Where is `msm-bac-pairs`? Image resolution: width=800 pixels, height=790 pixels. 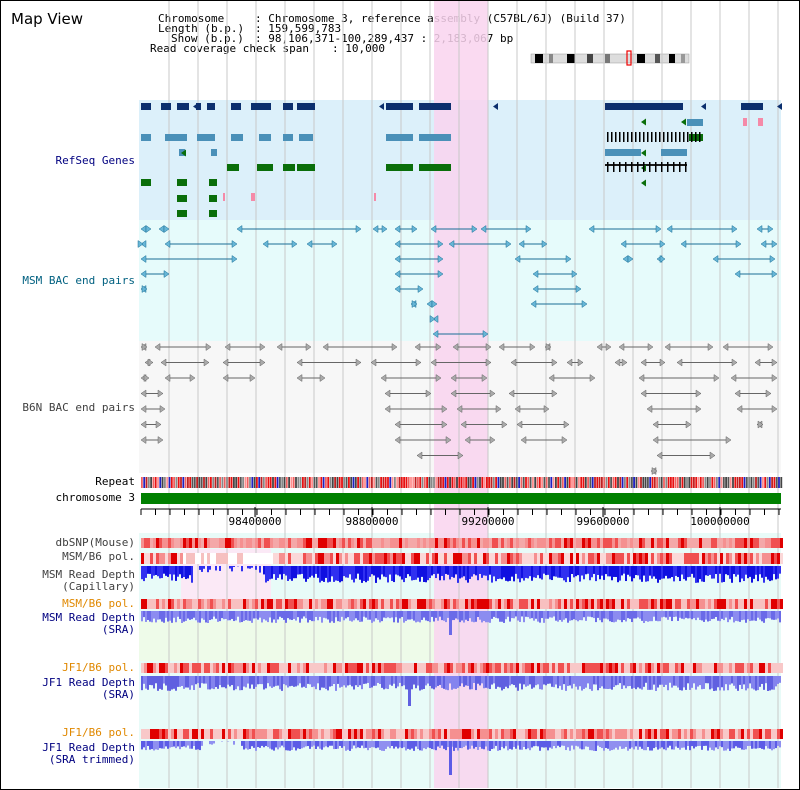 msm-bac-pairs is located at coordinates (457, 281).